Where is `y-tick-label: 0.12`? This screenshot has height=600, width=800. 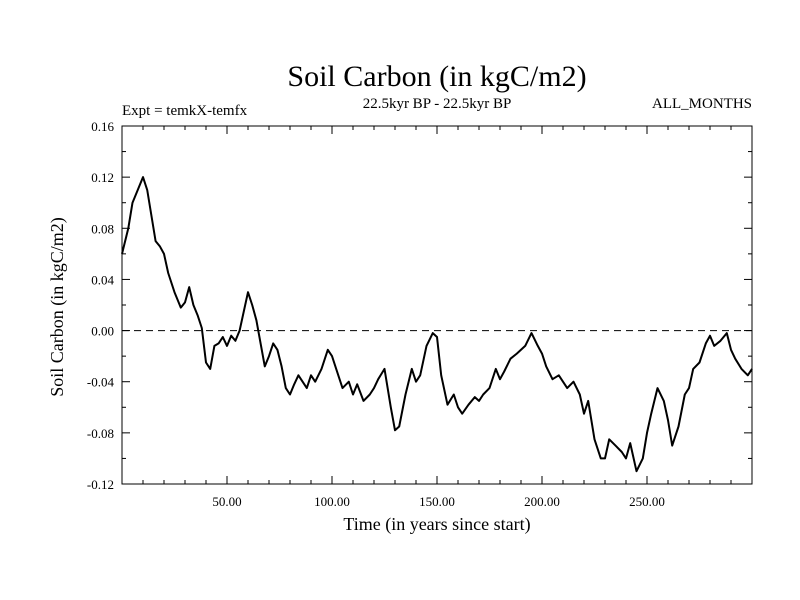
y-tick-label: 0.12 is located at coordinates (102, 177).